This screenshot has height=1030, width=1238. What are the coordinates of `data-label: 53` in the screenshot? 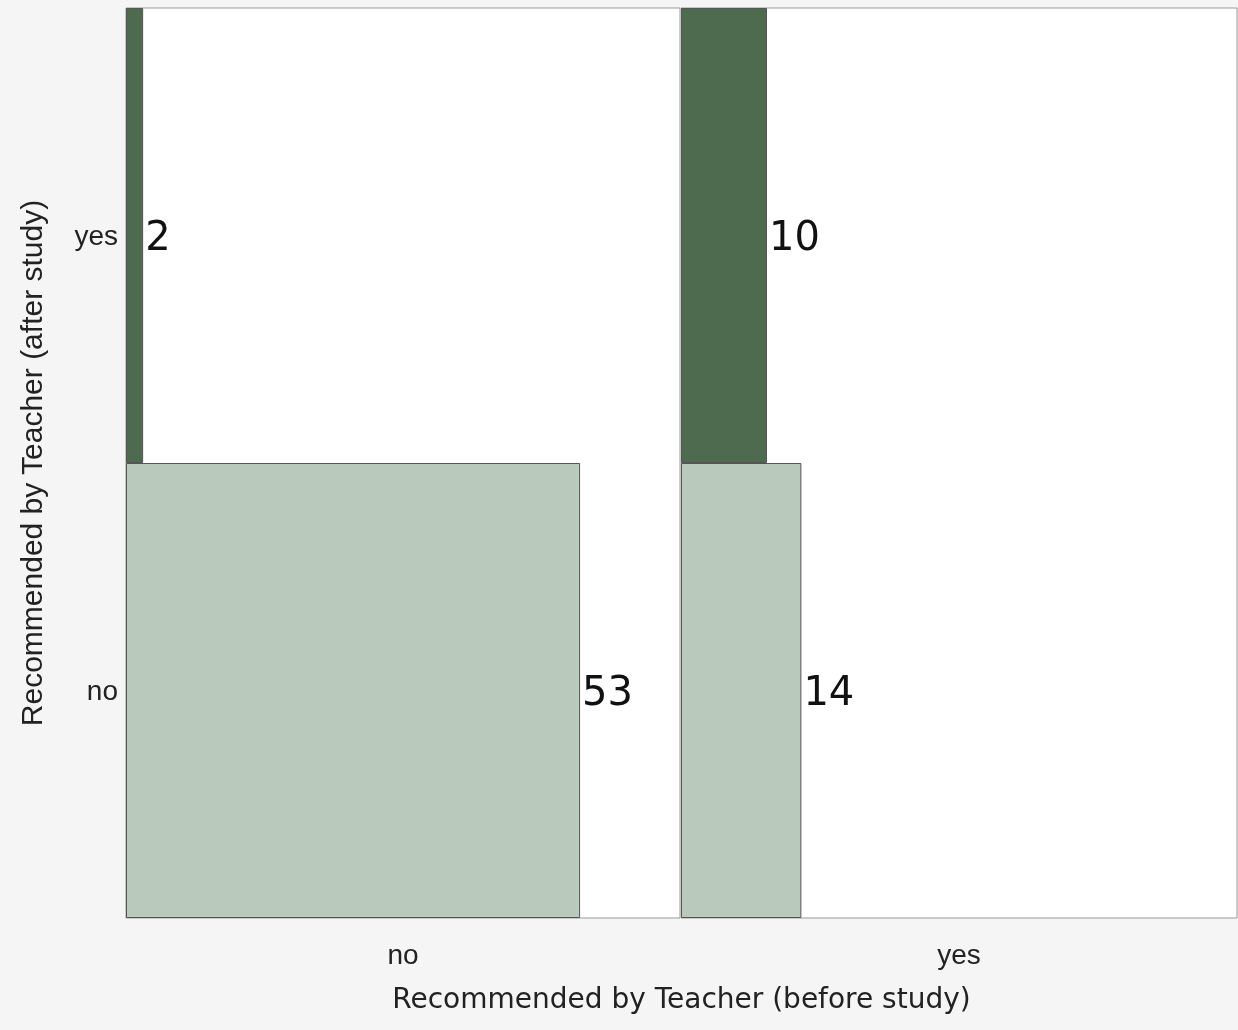 It's located at (607, 690).